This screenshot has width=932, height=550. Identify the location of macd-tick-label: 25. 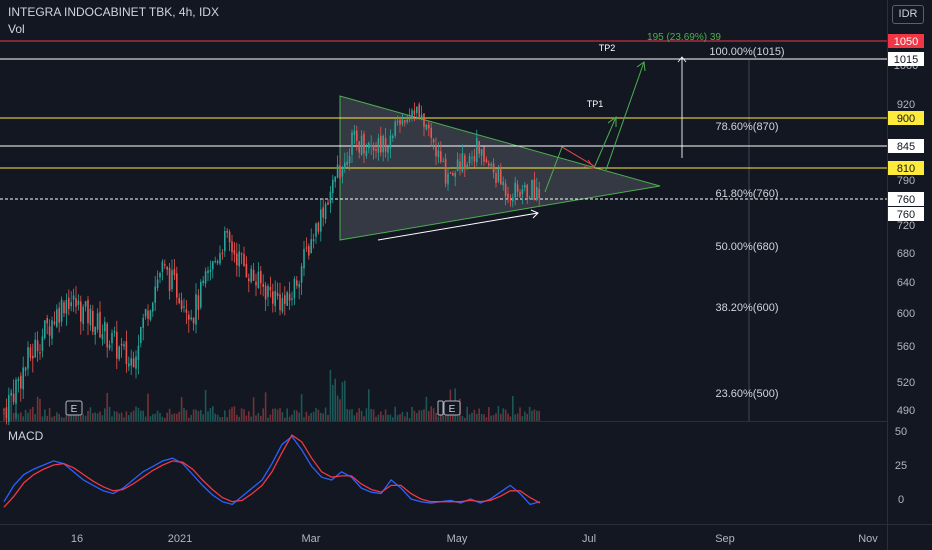
(901, 466).